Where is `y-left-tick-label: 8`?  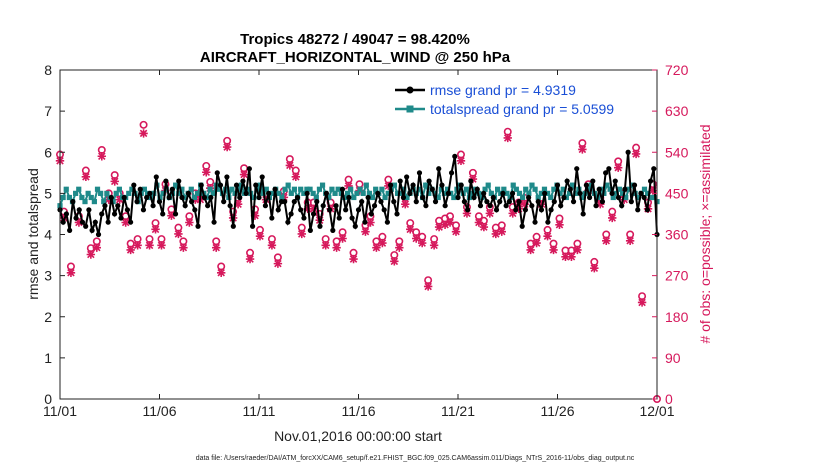
y-left-tick-label: 8 is located at coordinates (48, 70).